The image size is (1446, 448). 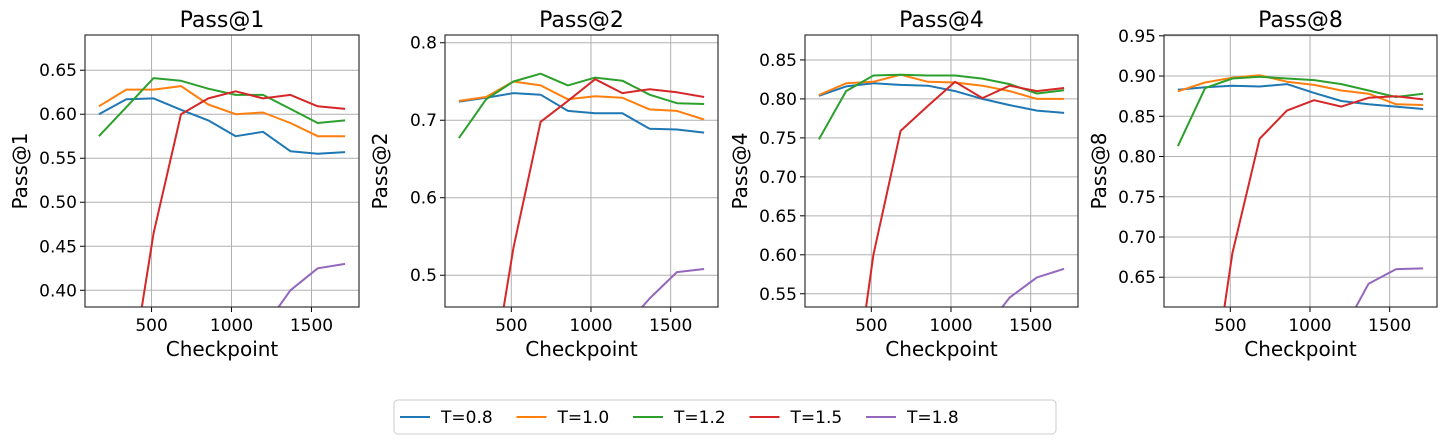 I want to click on legend-entry: T=1.5, so click(x=796, y=418).